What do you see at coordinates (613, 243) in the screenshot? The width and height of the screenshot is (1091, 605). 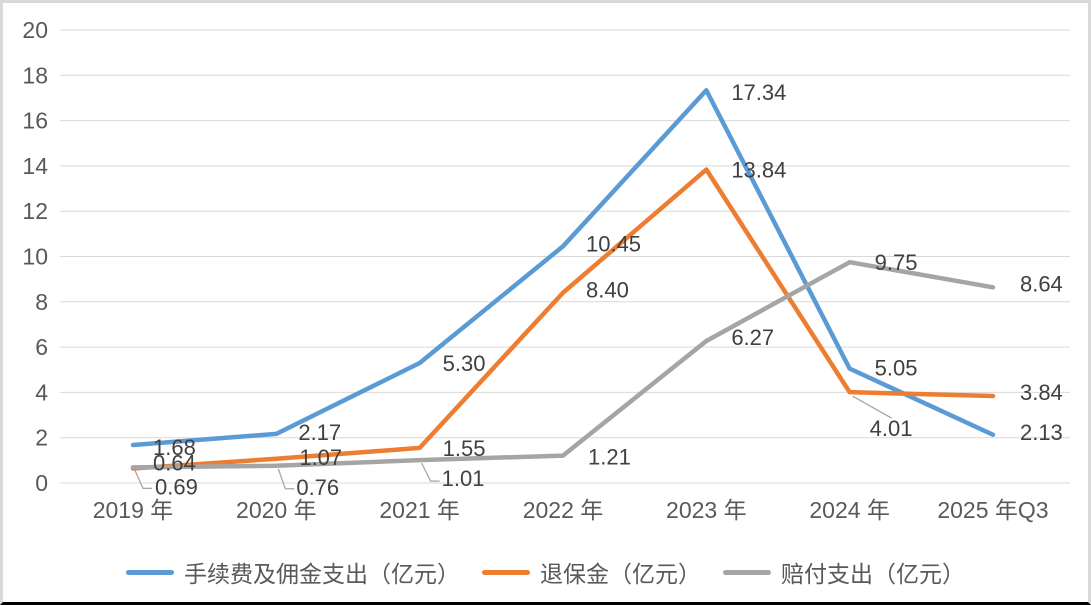 I see `data-label: 10.45` at bounding box center [613, 243].